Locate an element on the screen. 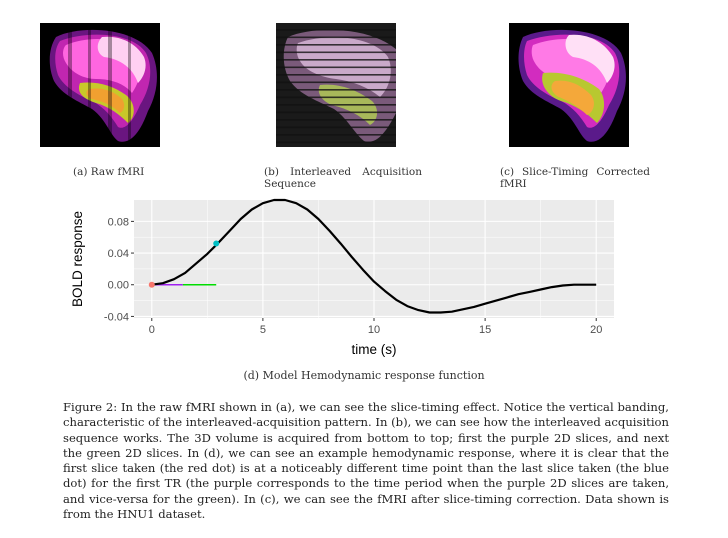 The height and width of the screenshot is (538, 728). y-tick-label: 0.08 is located at coordinates (118, 222).